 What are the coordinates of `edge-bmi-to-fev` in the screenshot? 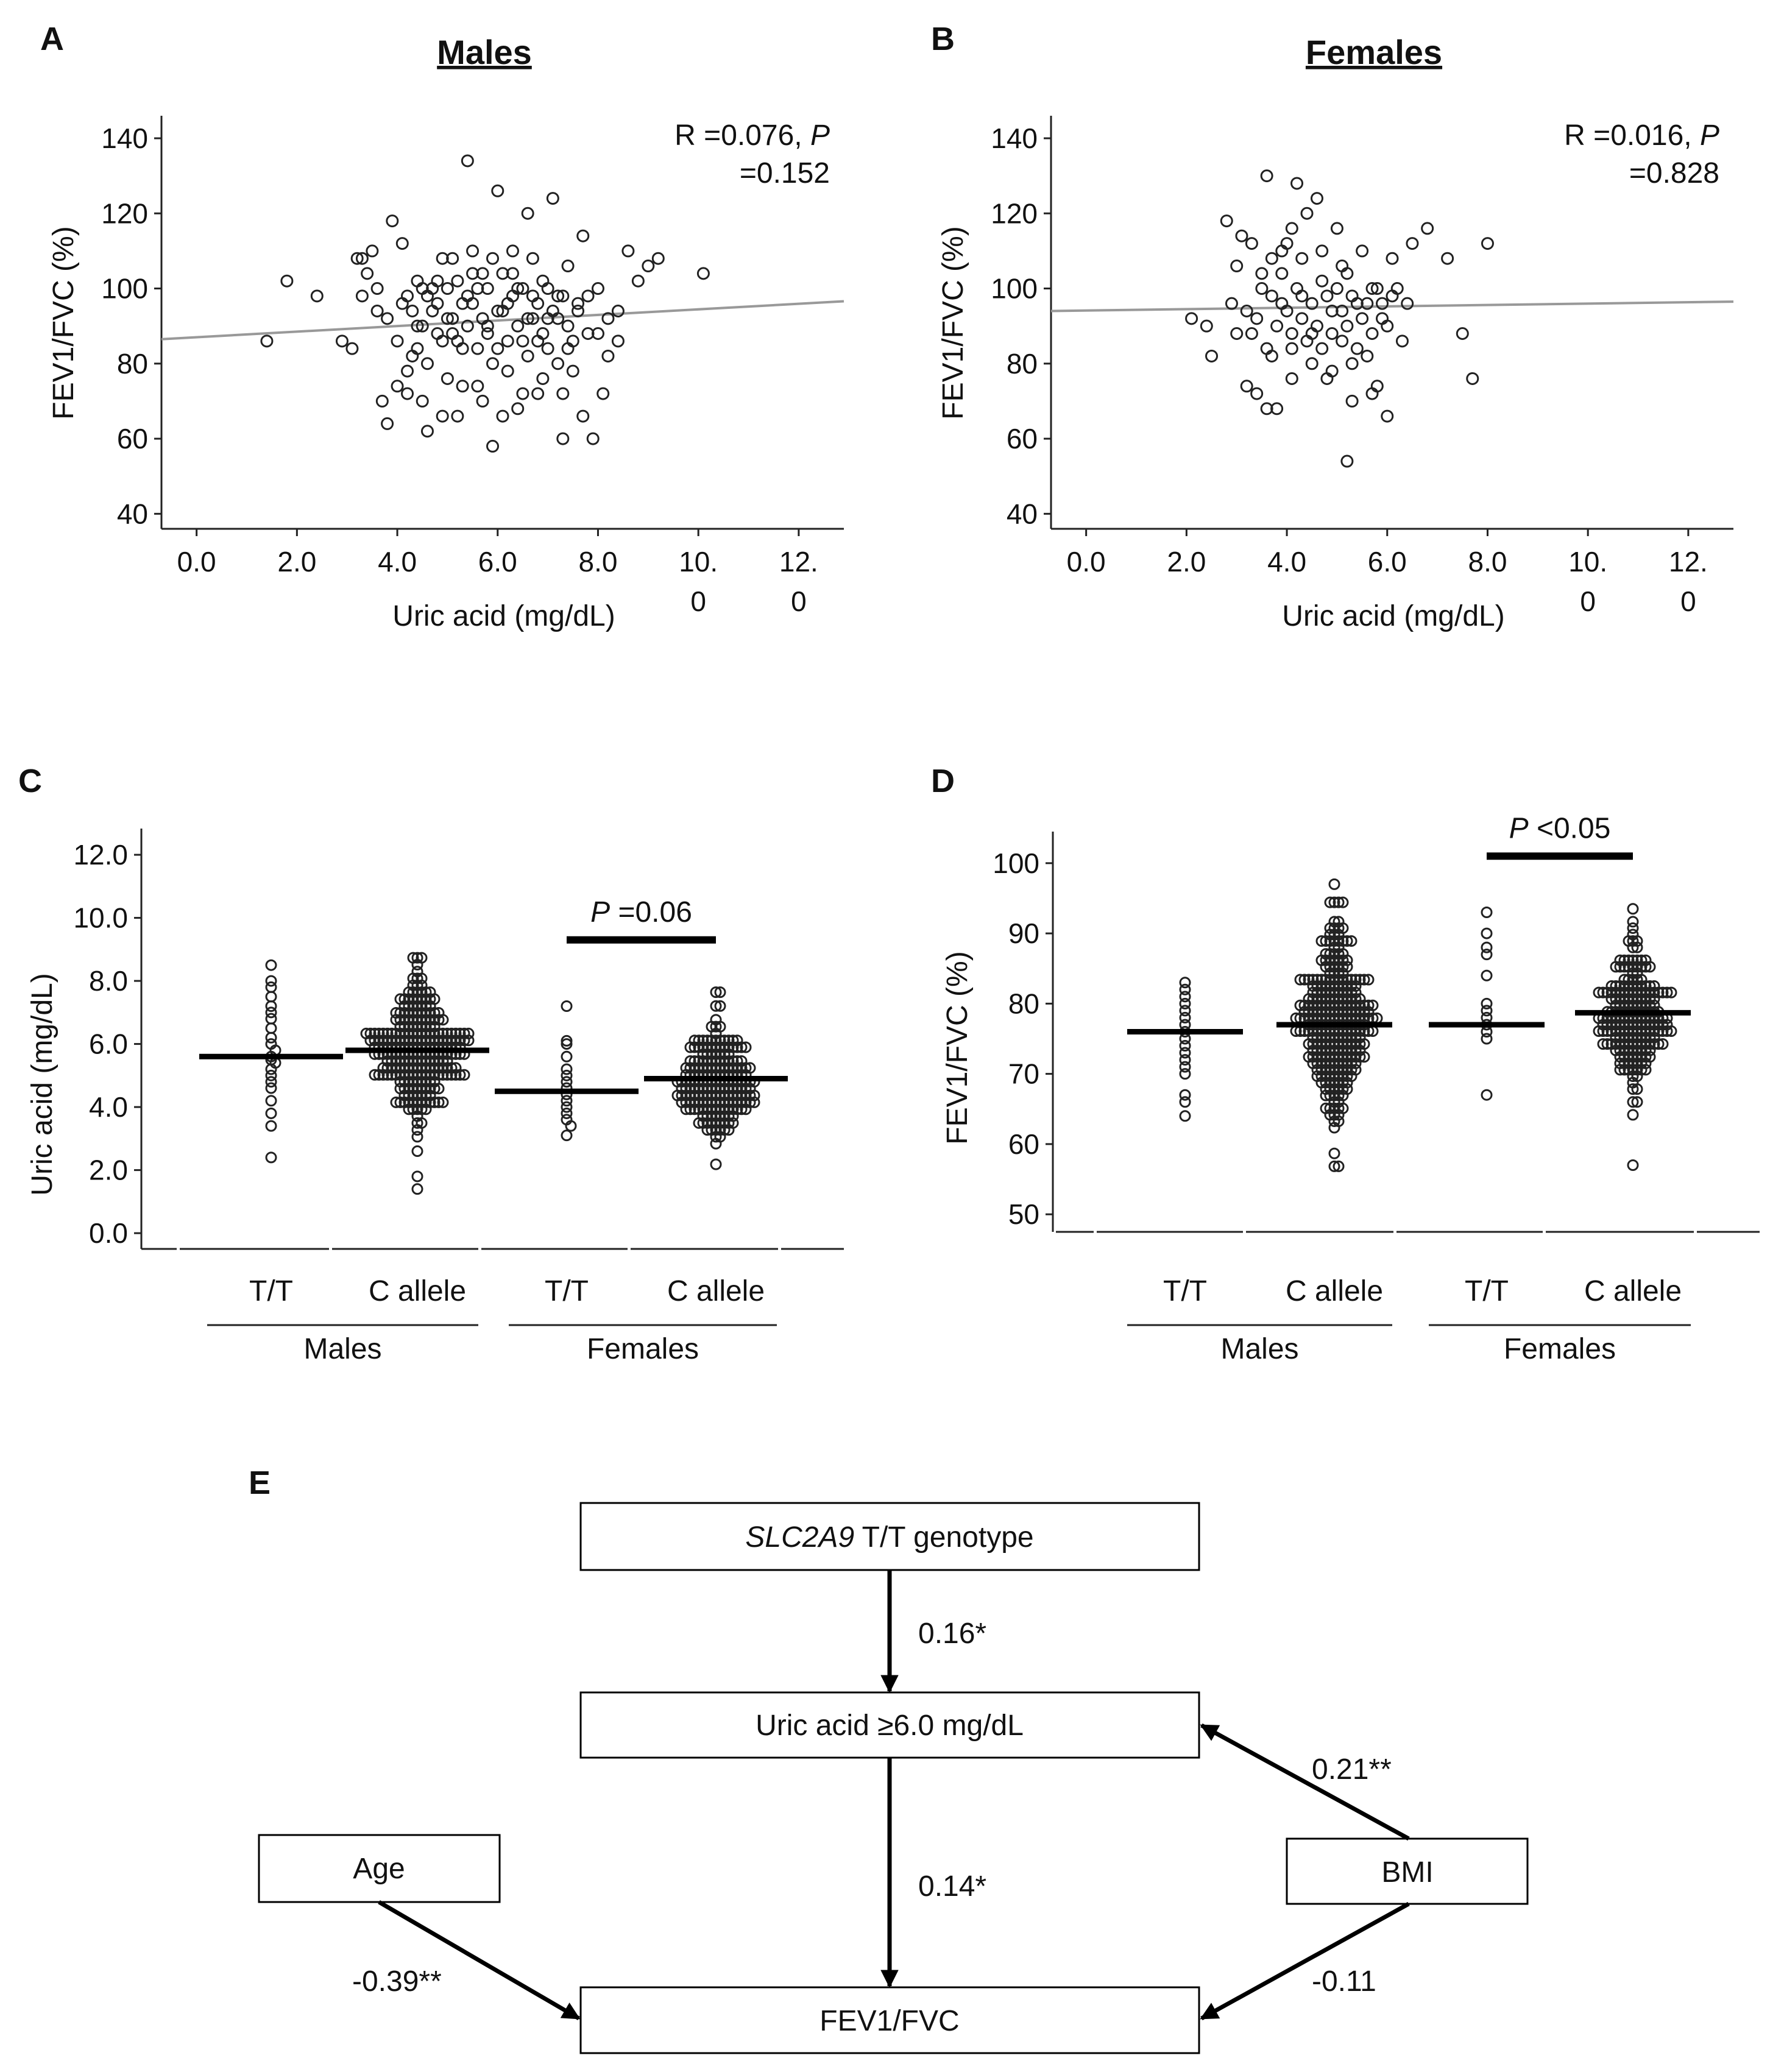 It's located at (1305, 1961).